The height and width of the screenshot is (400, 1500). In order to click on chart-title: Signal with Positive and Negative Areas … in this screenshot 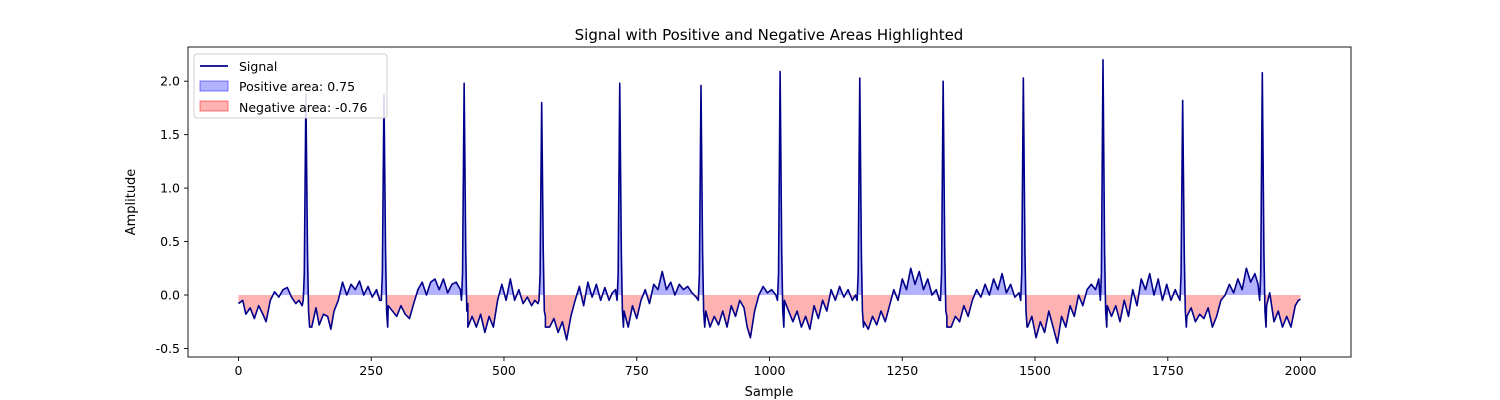, I will do `click(769, 35)`.